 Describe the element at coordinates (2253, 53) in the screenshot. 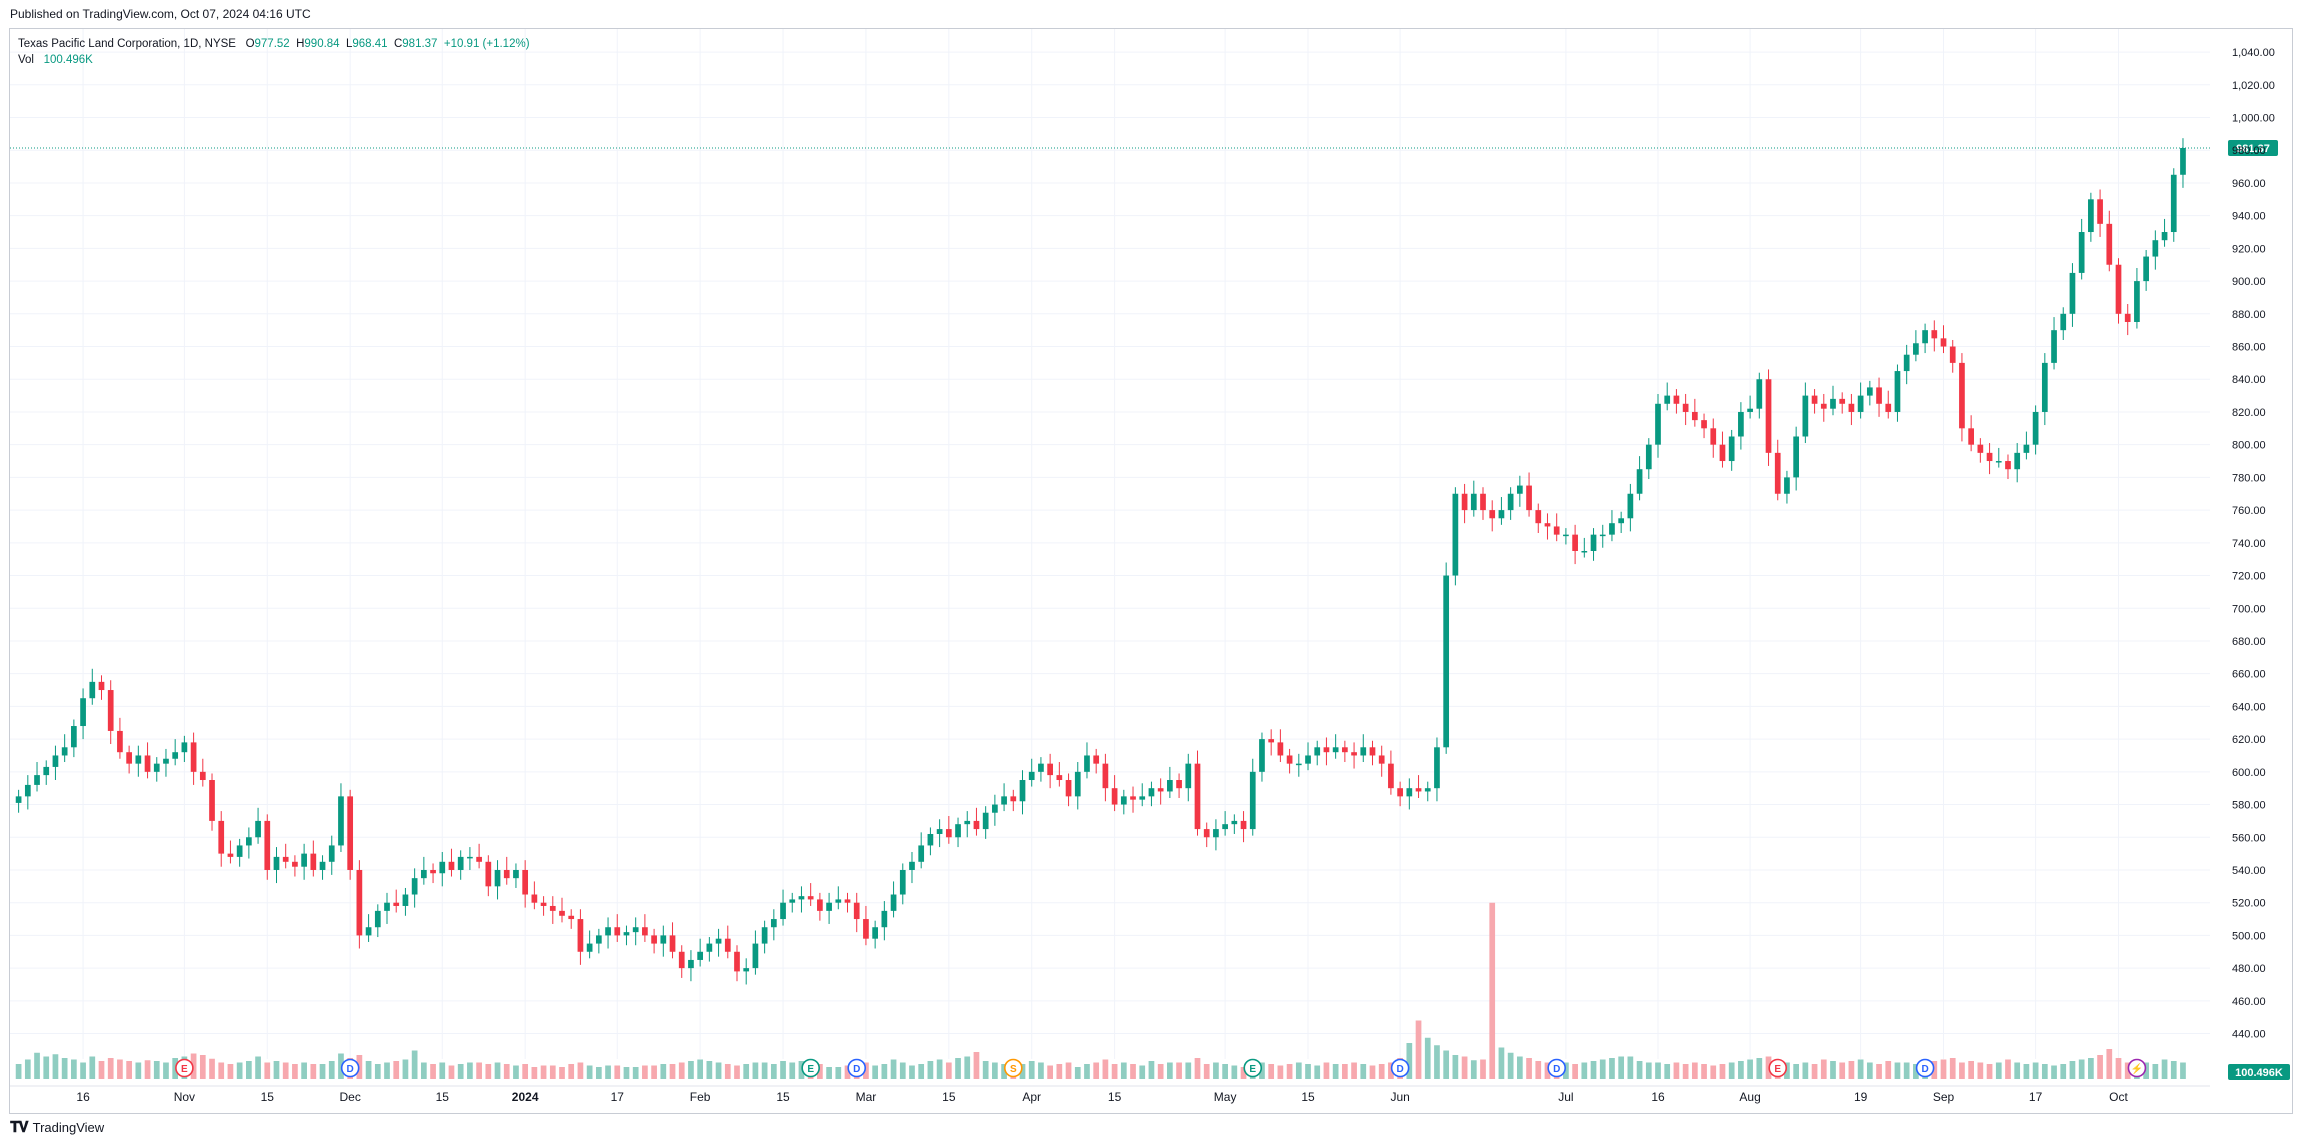

I see `price-tick-label: 1,040.00` at that location.